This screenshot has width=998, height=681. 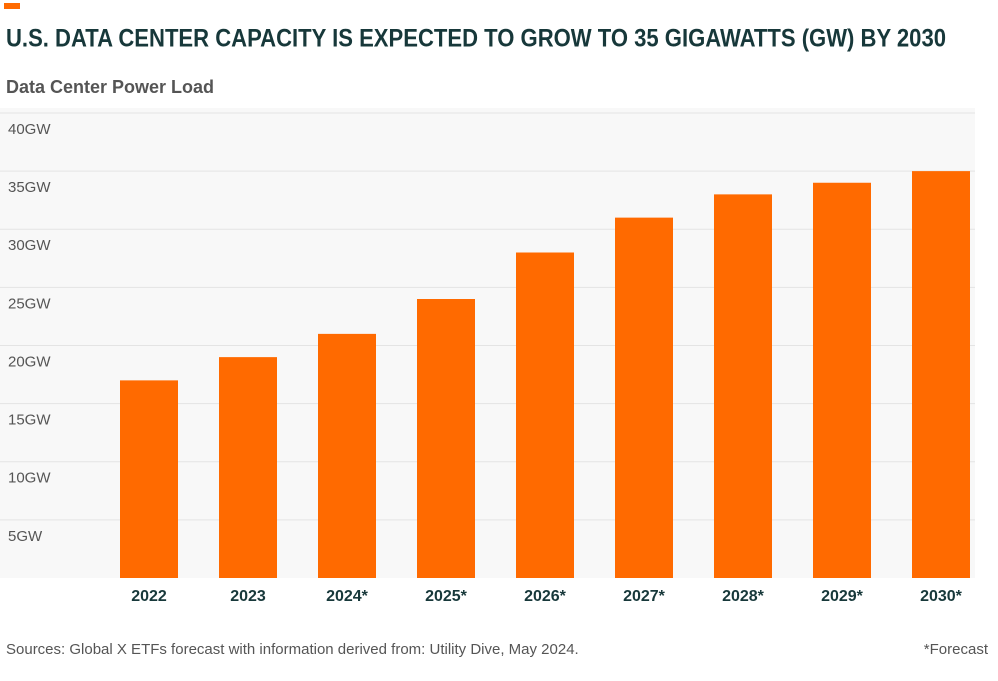 What do you see at coordinates (248, 596) in the screenshot?
I see `x-tick-label: 2023` at bounding box center [248, 596].